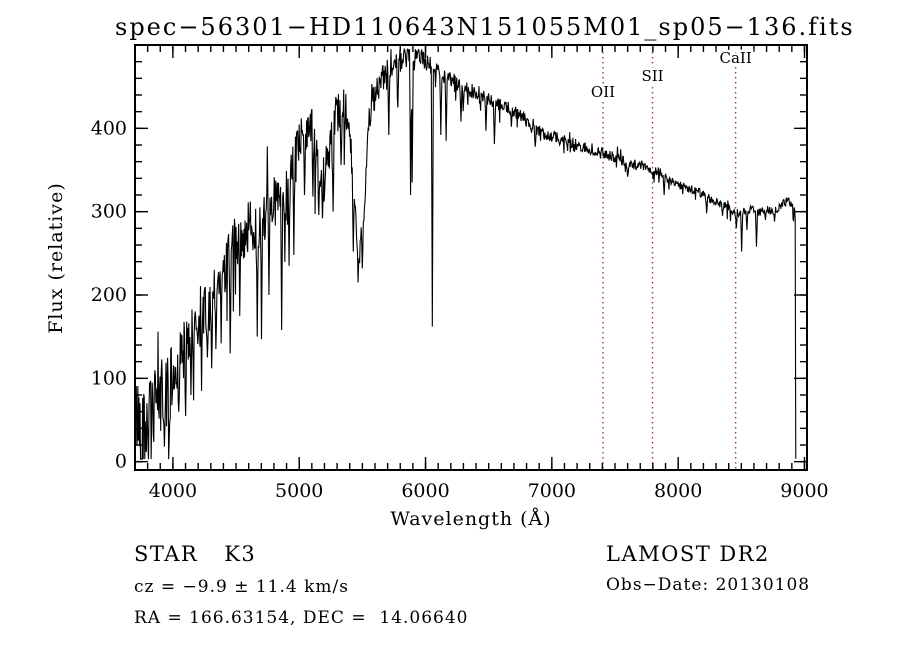 The width and height of the screenshot is (900, 650). I want to click on x-axis-label: Wavelength (Å), so click(470, 519).